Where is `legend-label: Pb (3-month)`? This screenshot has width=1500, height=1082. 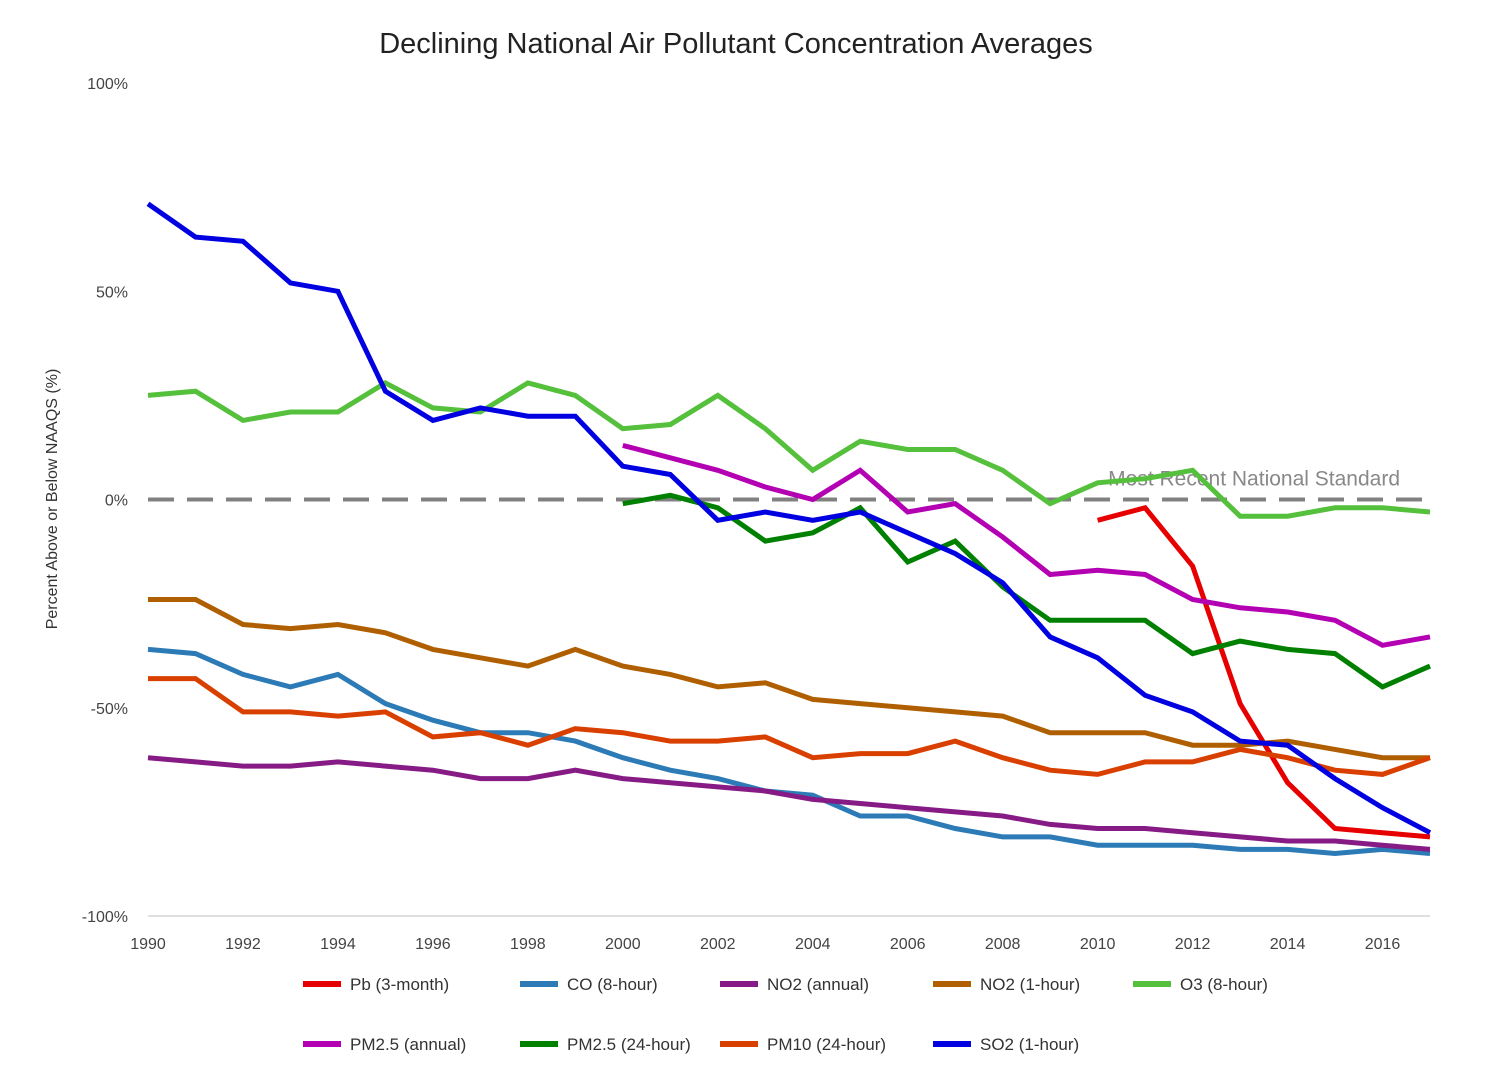 legend-label: Pb (3-month) is located at coordinates (399, 984).